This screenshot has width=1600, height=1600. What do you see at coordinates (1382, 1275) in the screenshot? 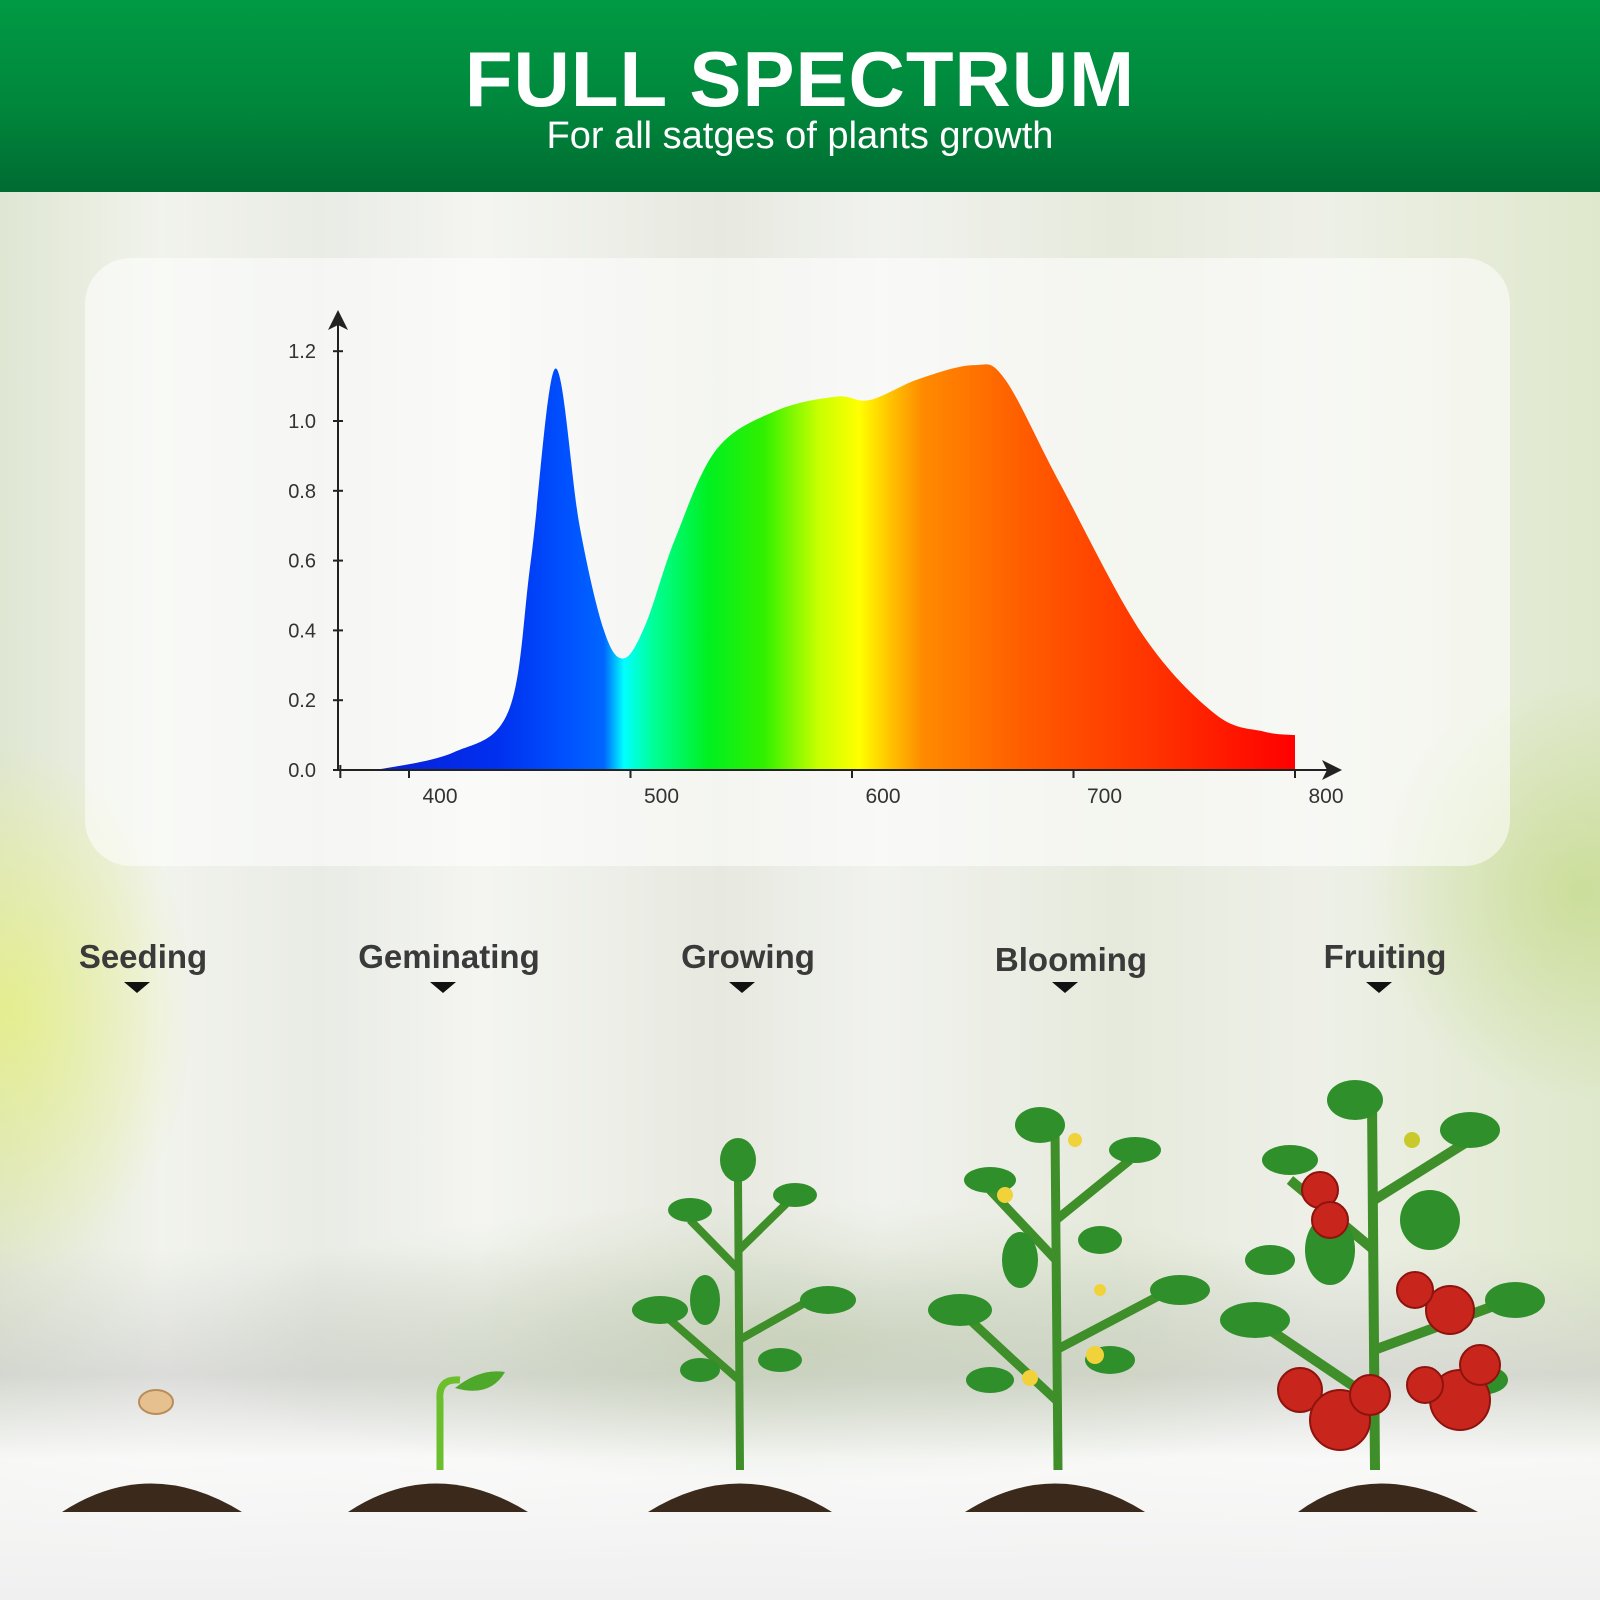
I see `fruiting-plant-icon` at bounding box center [1382, 1275].